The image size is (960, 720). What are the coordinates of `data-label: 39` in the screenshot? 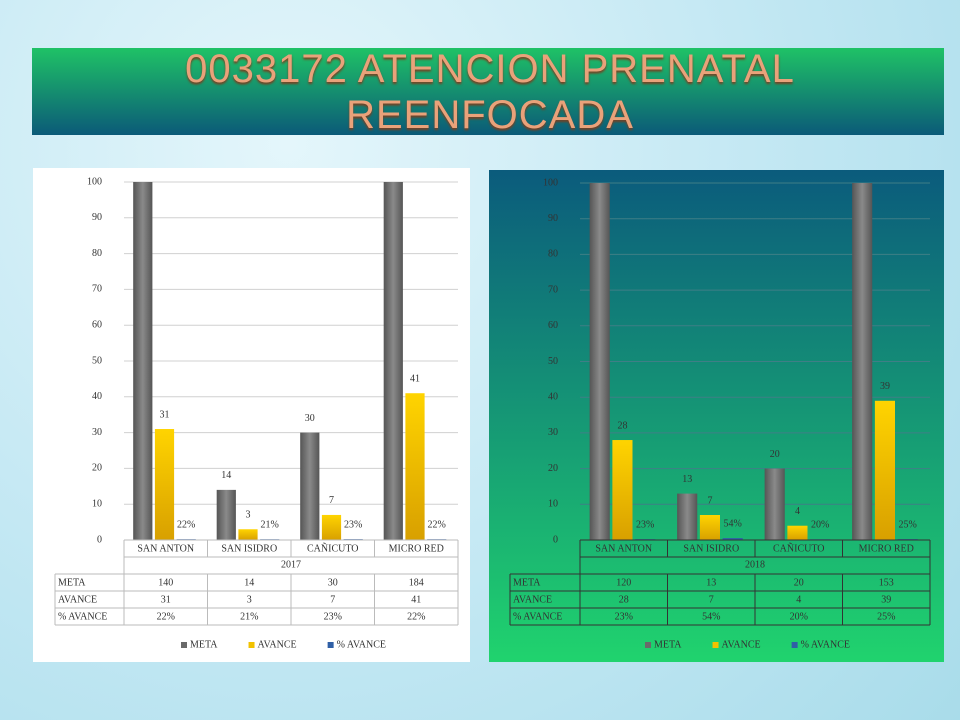 It's located at (885, 386).